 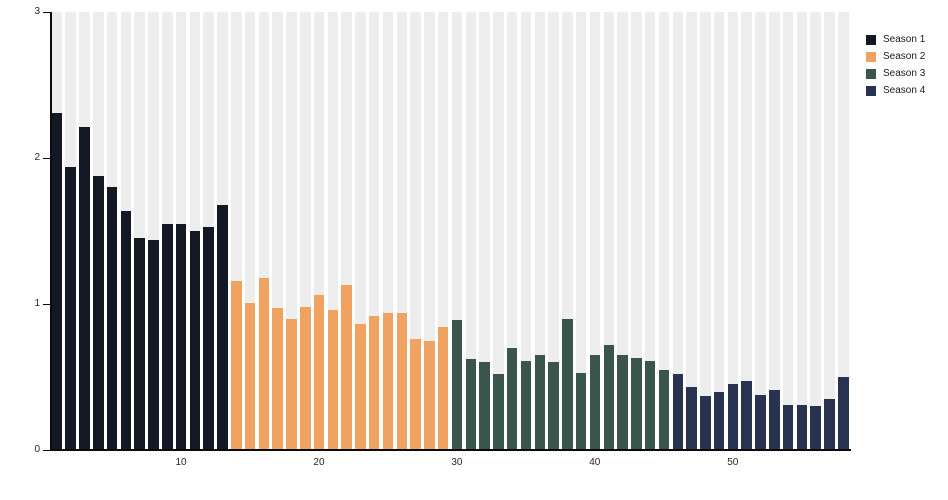 I want to click on legend: Season 1 Season 2 Season 3 Season 4, so click(x=895, y=65).